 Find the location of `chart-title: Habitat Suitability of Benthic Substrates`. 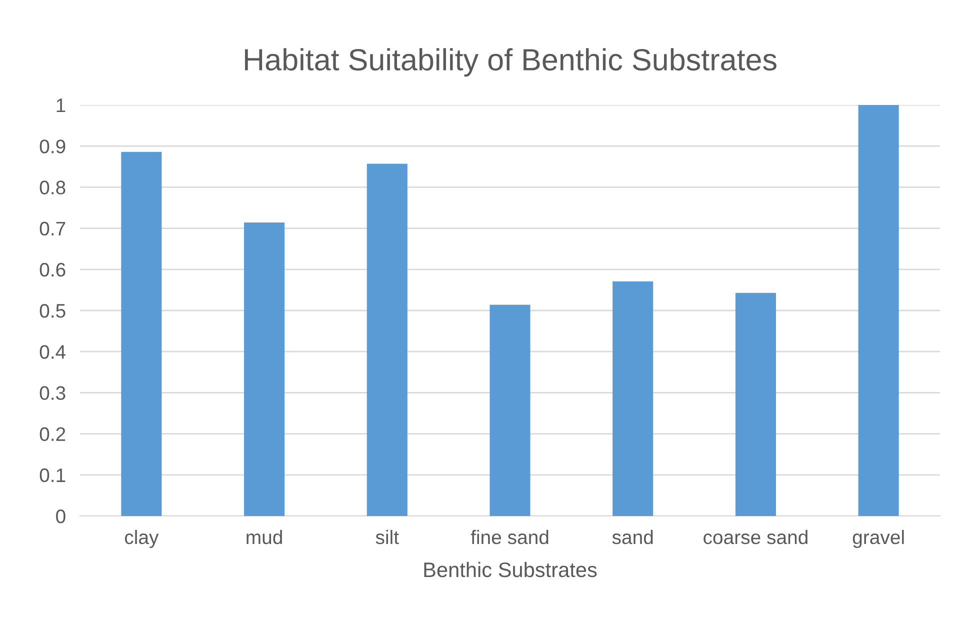

chart-title: Habitat Suitability of Benthic Substrates is located at coordinates (510, 62).